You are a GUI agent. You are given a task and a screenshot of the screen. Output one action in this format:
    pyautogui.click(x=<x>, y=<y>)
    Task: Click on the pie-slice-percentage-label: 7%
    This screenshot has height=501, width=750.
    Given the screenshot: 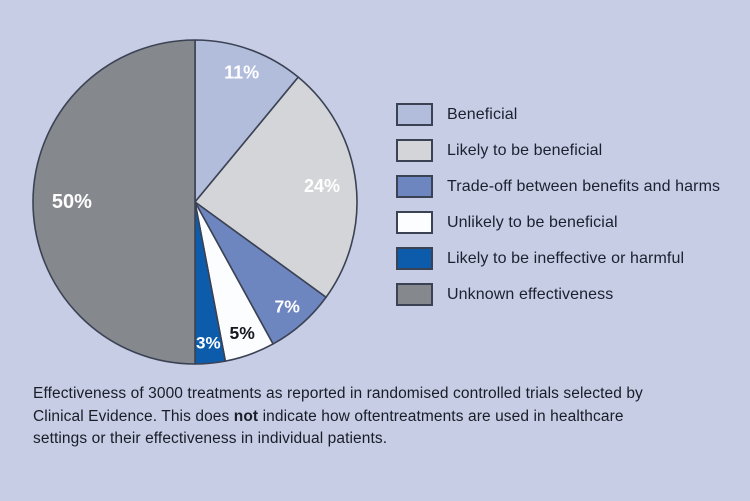 What is the action you would take?
    pyautogui.click(x=287, y=307)
    